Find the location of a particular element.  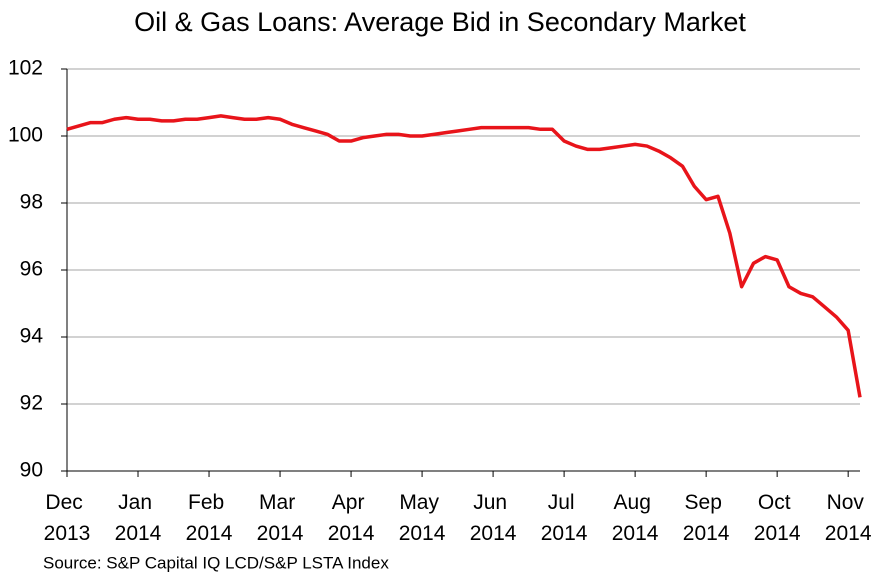

x-tick-label: Feb 2014 is located at coordinates (209, 518).